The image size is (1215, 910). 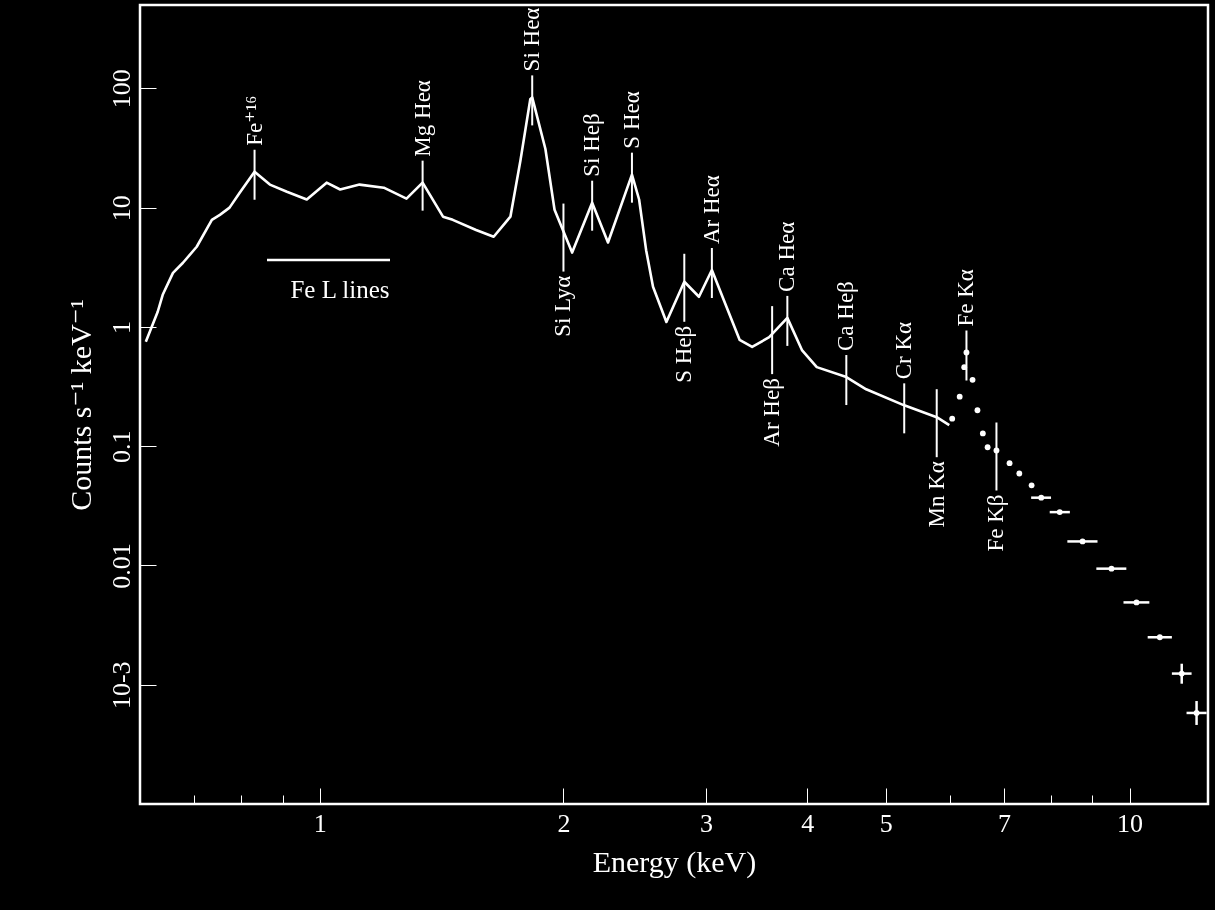 I want to click on y-tick-label: 1, so click(x=121, y=327).